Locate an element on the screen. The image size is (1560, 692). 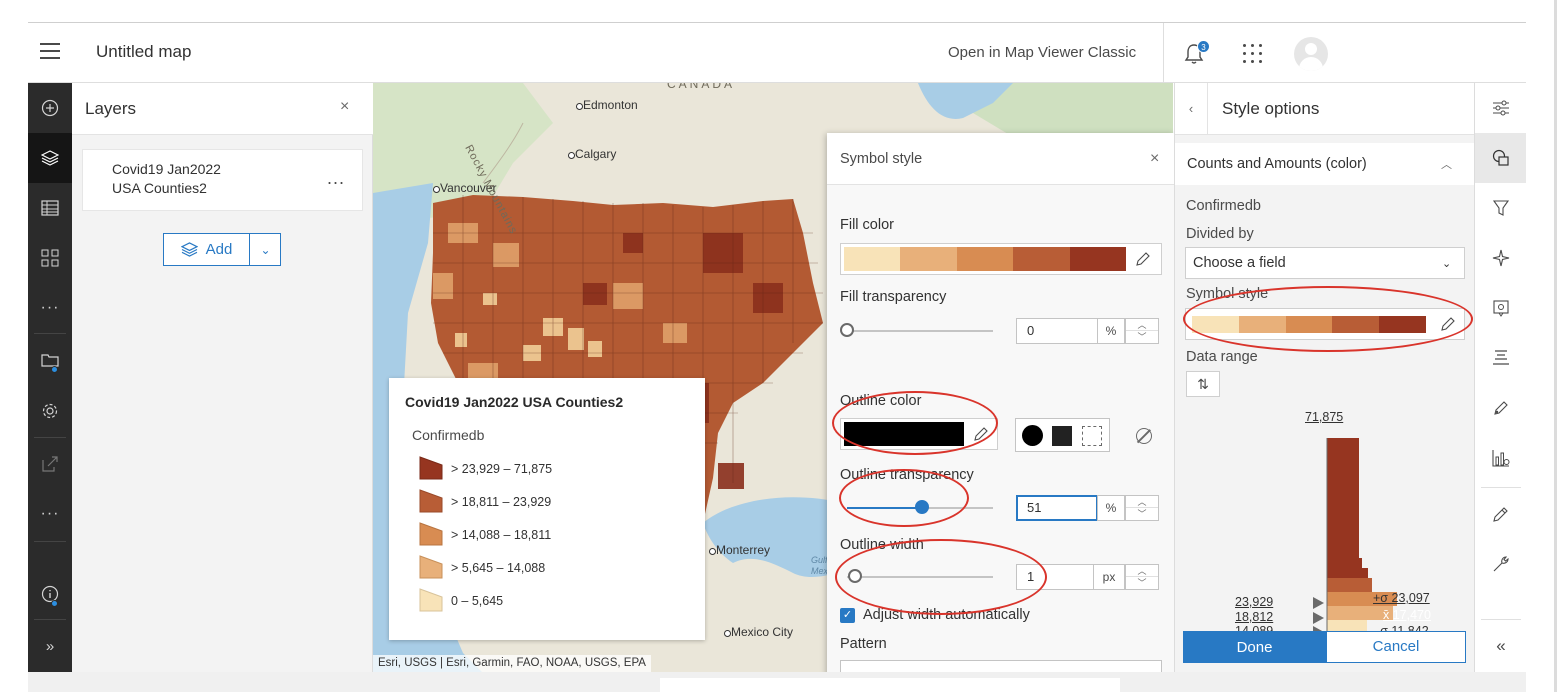
add-button-main: Add is located at coordinates (207, 249).